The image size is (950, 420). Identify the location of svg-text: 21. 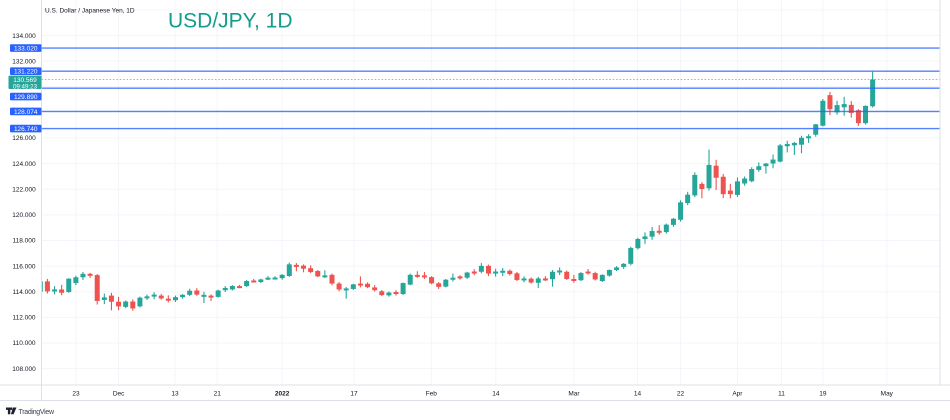
(218, 394).